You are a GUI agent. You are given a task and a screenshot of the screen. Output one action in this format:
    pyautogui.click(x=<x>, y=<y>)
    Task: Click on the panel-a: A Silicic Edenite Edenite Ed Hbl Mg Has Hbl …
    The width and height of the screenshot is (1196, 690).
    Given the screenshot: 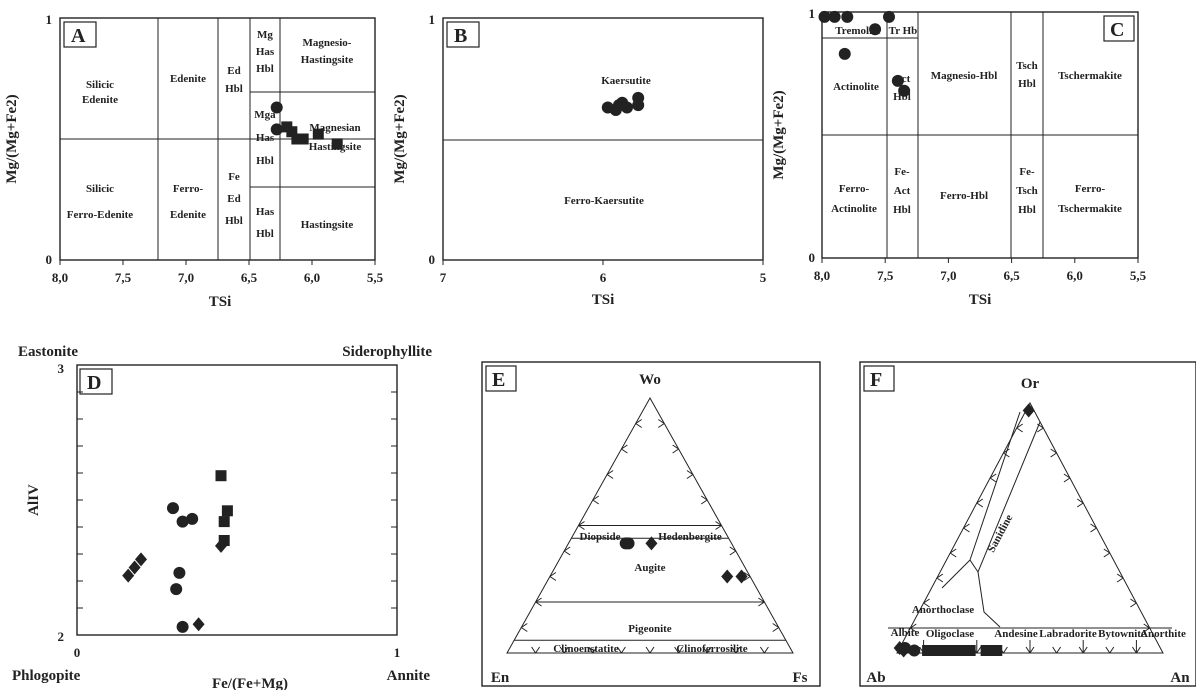 What is the action you would take?
    pyautogui.click(x=194, y=161)
    